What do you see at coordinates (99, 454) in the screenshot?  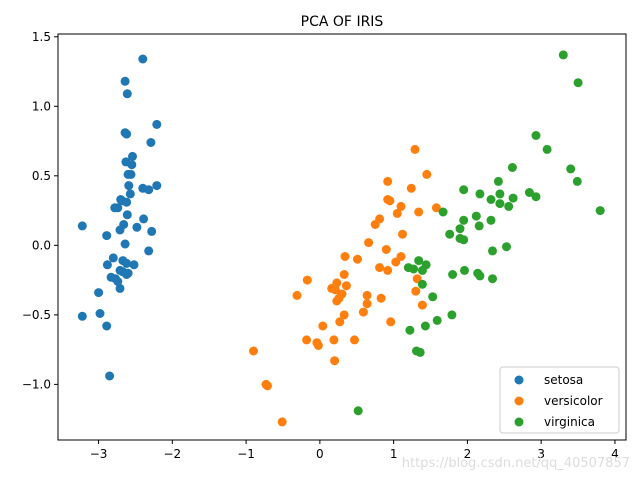 I see `x-tick-label: −3` at bounding box center [99, 454].